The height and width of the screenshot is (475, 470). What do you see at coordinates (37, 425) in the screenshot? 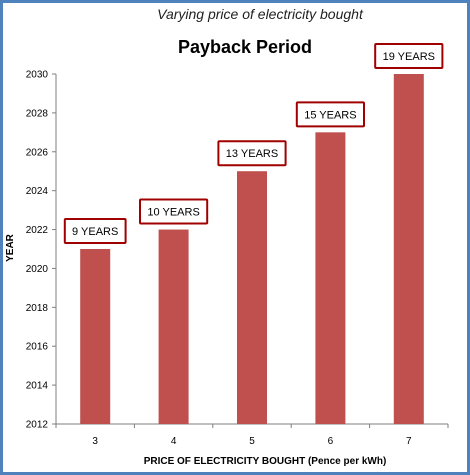
I see `y-tick-label: 2012` at bounding box center [37, 425].